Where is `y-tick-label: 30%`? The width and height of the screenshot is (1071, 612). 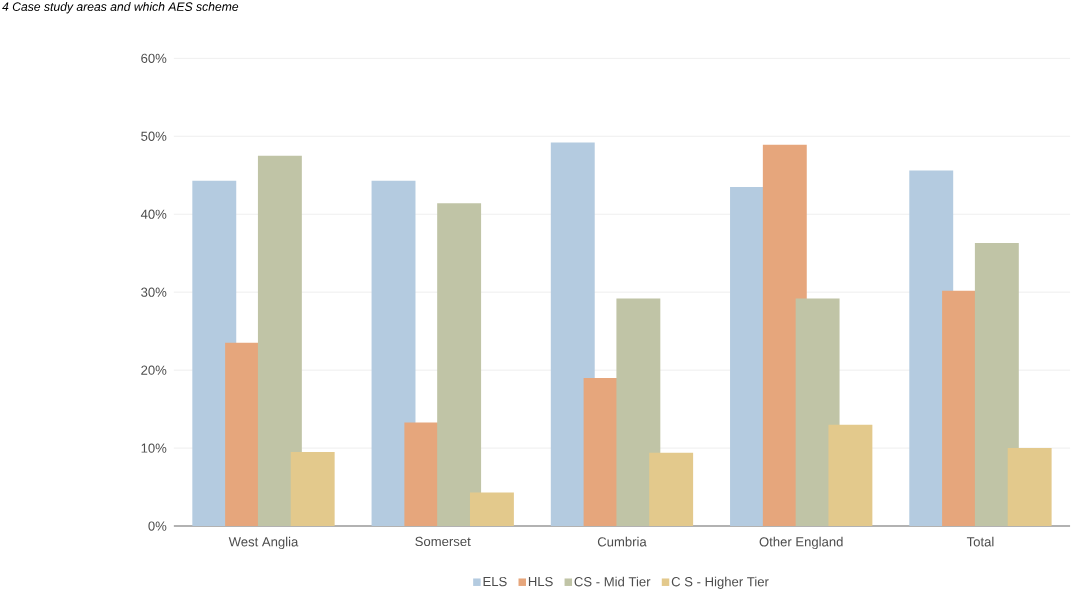 y-tick-label: 30% is located at coordinates (154, 292).